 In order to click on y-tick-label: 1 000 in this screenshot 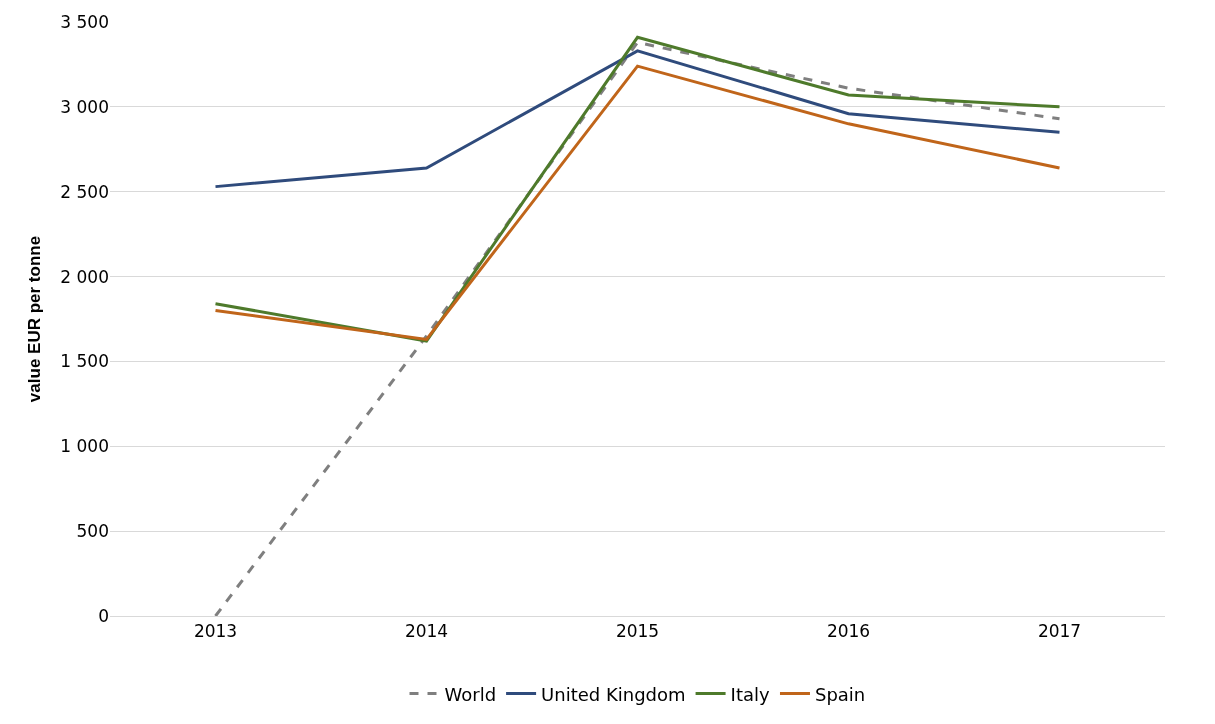, I will do `click(84, 446)`.